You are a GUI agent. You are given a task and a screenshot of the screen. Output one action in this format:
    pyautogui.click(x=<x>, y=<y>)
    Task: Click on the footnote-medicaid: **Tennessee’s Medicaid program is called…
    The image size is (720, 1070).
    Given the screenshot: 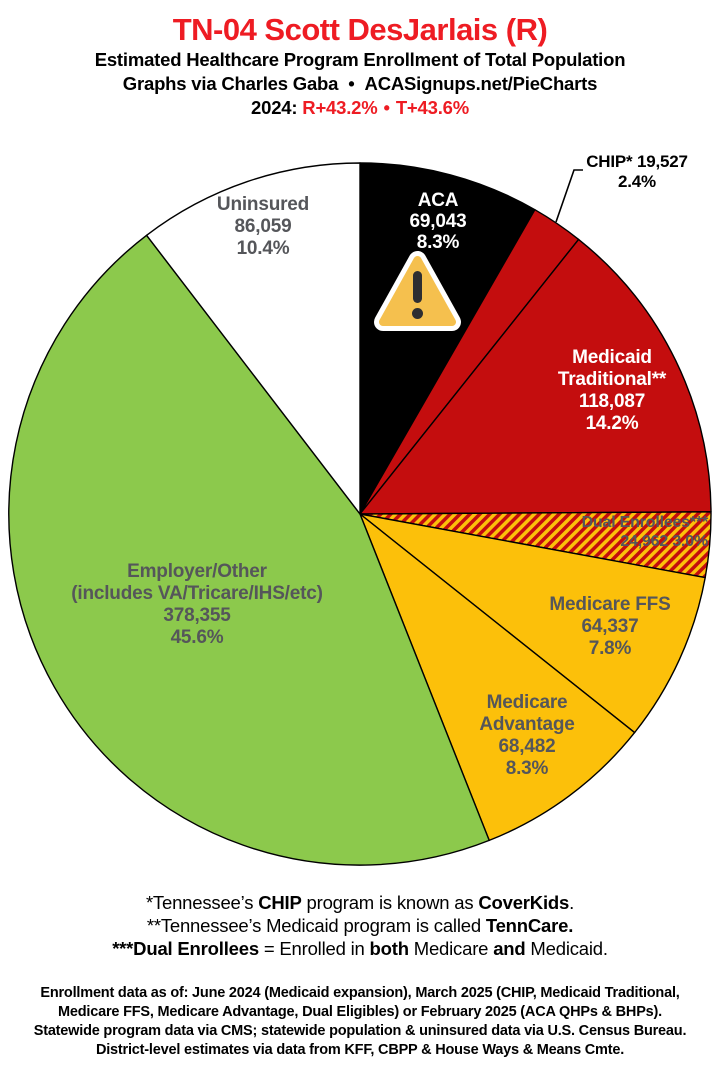 What is the action you would take?
    pyautogui.click(x=360, y=925)
    